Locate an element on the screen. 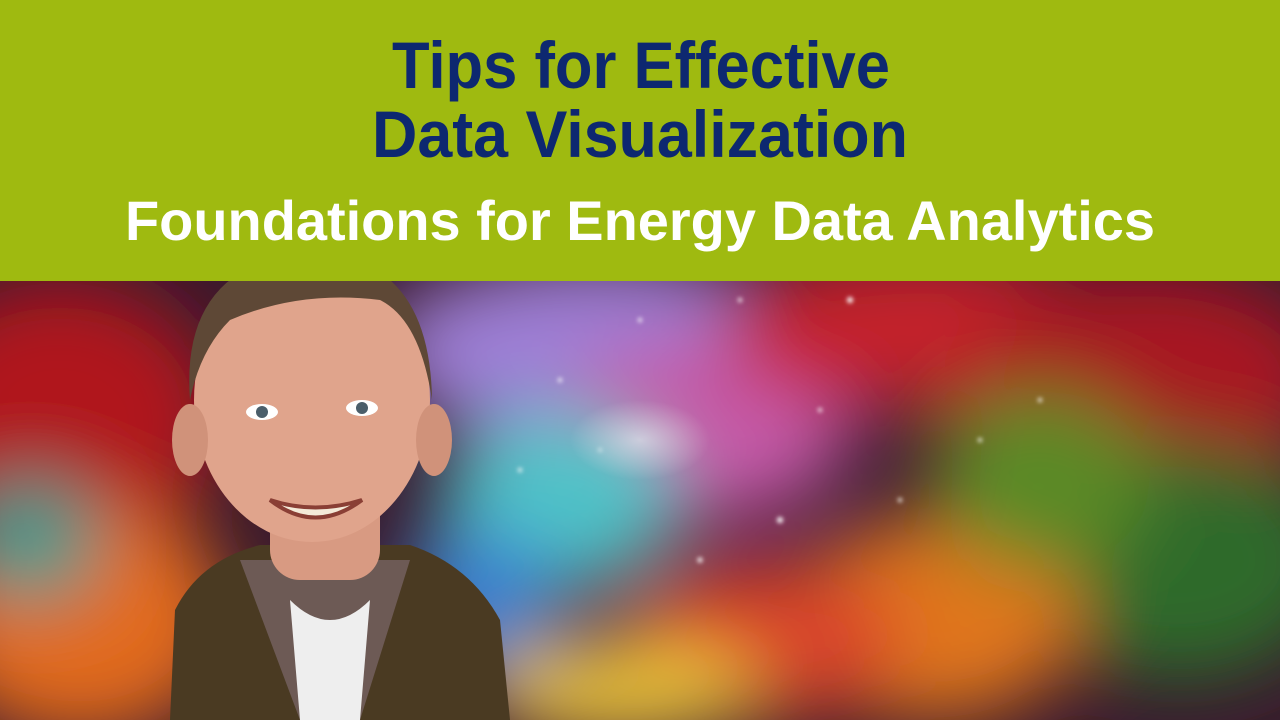 Image resolution: width=1280 pixels, height=720 pixels. title-line: Tips for Effective is located at coordinates (641, 65).